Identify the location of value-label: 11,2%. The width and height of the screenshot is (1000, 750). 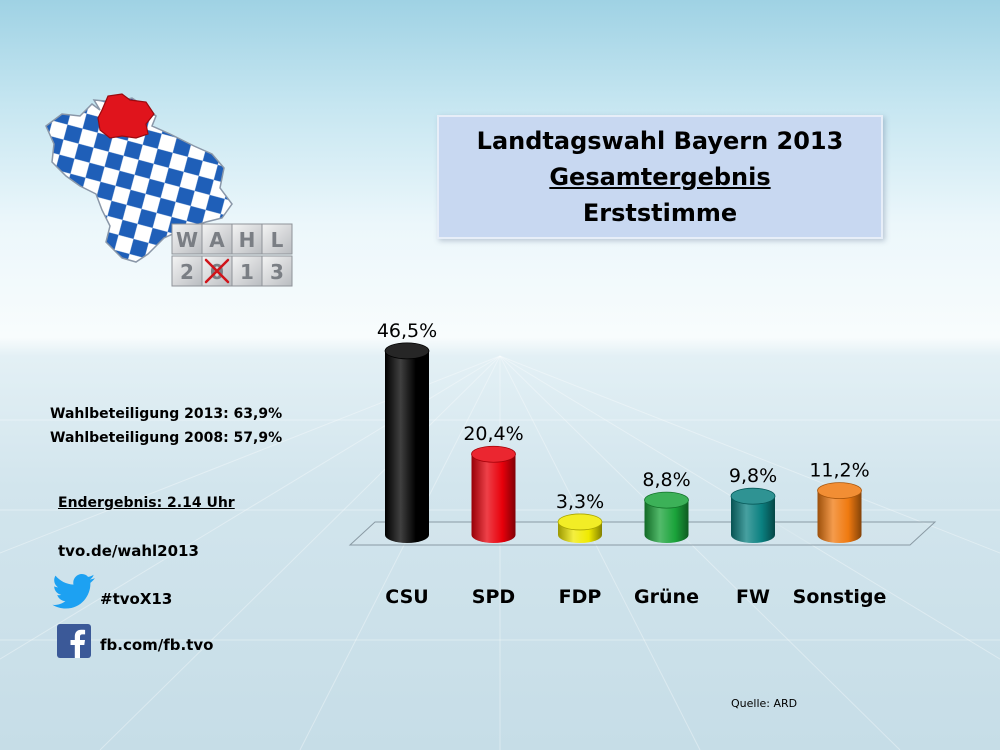
(839, 471).